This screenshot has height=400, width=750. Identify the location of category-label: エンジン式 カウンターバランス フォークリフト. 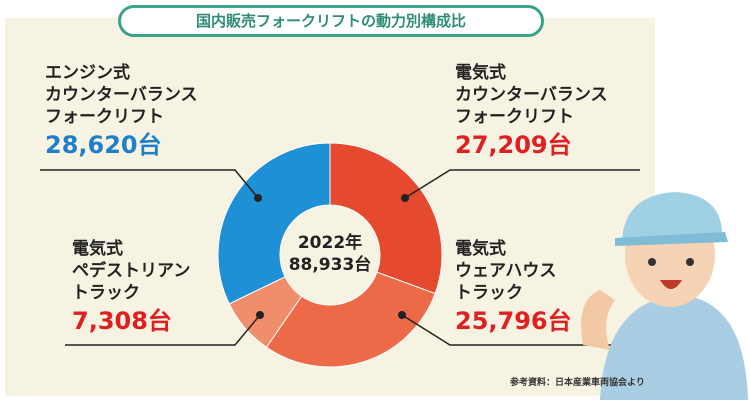
(121, 95).